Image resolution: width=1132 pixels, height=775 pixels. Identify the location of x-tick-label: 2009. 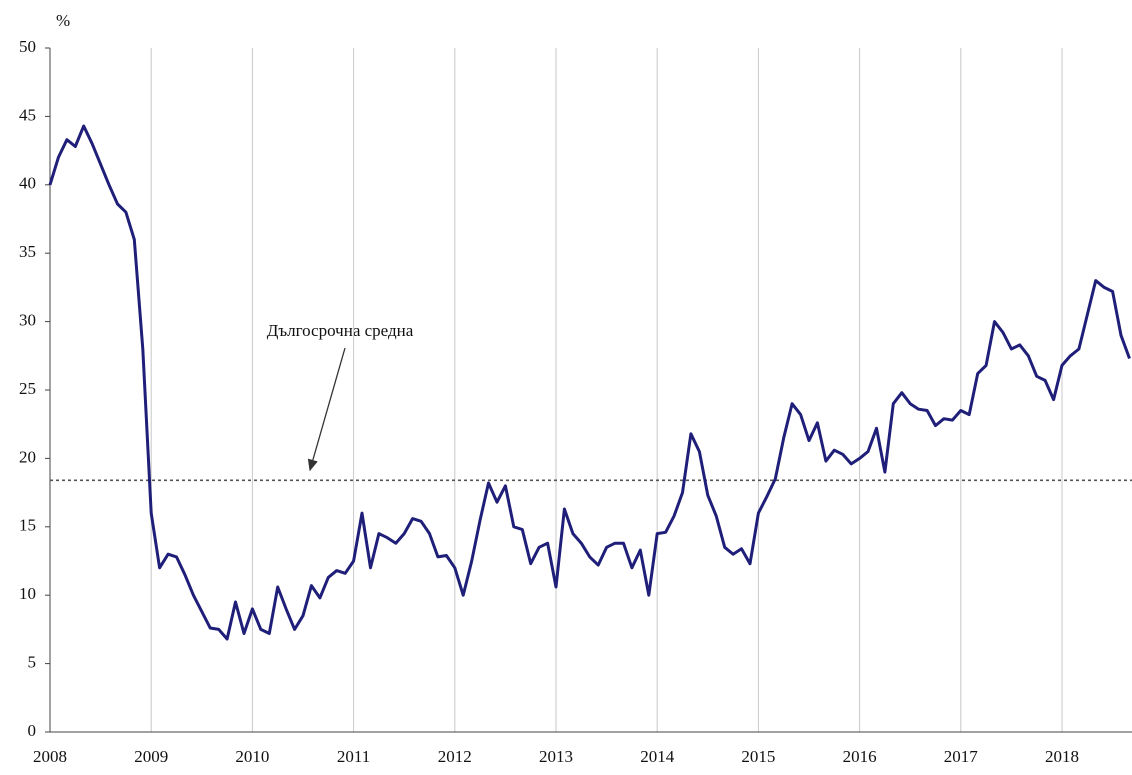
(151, 756).